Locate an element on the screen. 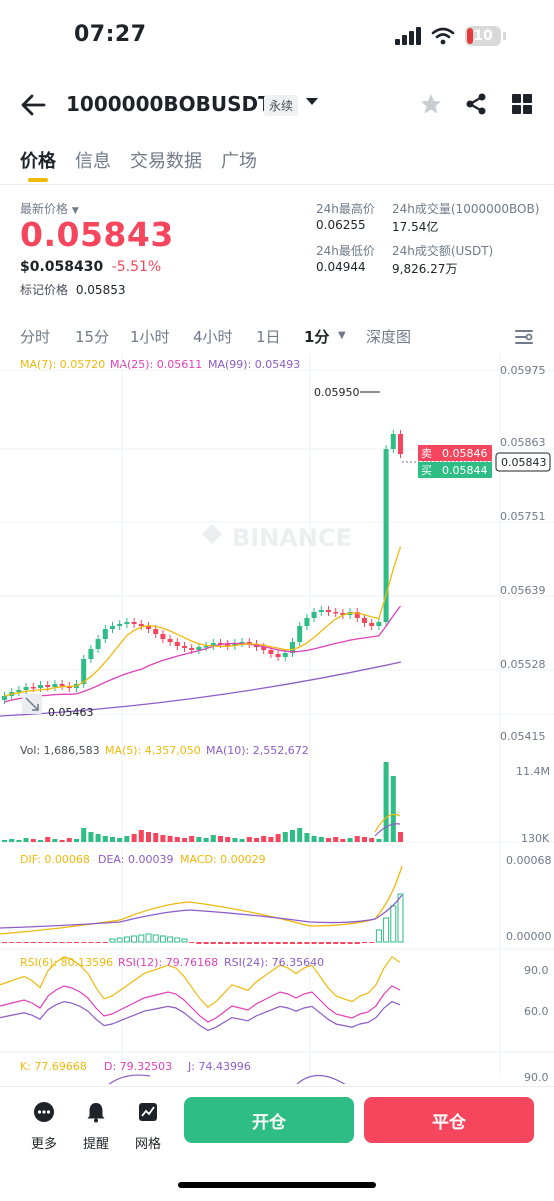  symbol-title: 1000000BOBUSDT is located at coordinates (169, 104).